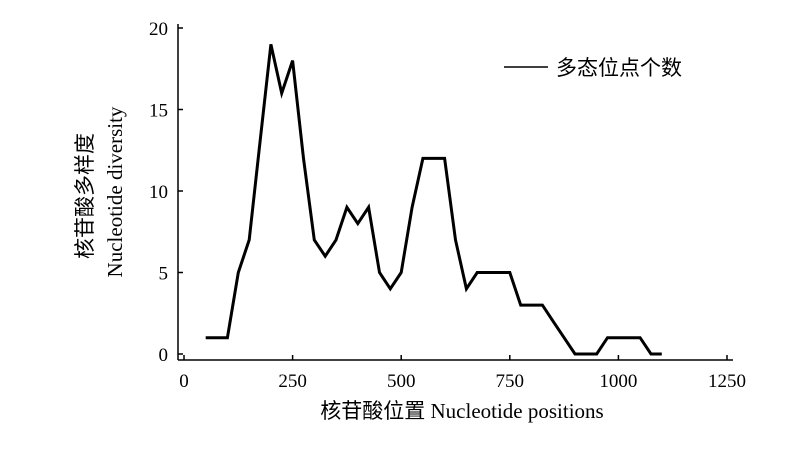 The width and height of the screenshot is (800, 452). Describe the element at coordinates (164, 355) in the screenshot. I see `y-tick-label: 0` at that location.